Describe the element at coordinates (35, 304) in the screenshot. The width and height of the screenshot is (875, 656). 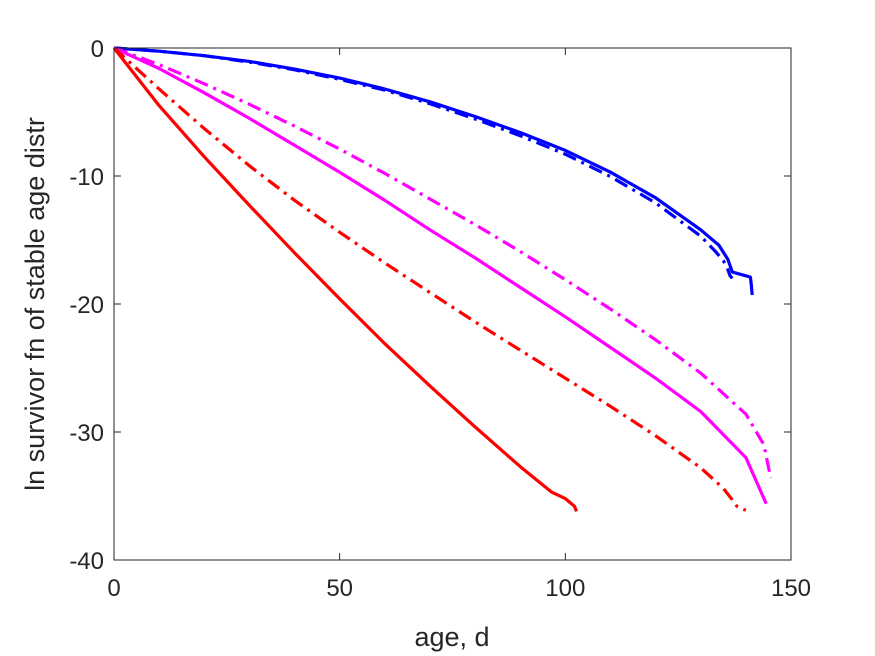
I see `y-axis-label: ln survivor fn of stable age distr` at that location.